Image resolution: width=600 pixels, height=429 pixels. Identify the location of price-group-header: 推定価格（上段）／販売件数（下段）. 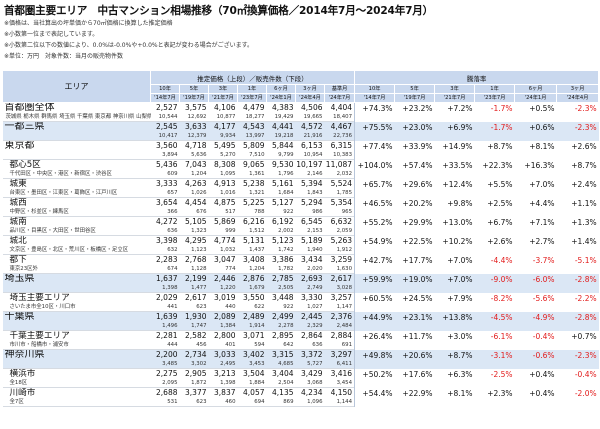
(252, 77).